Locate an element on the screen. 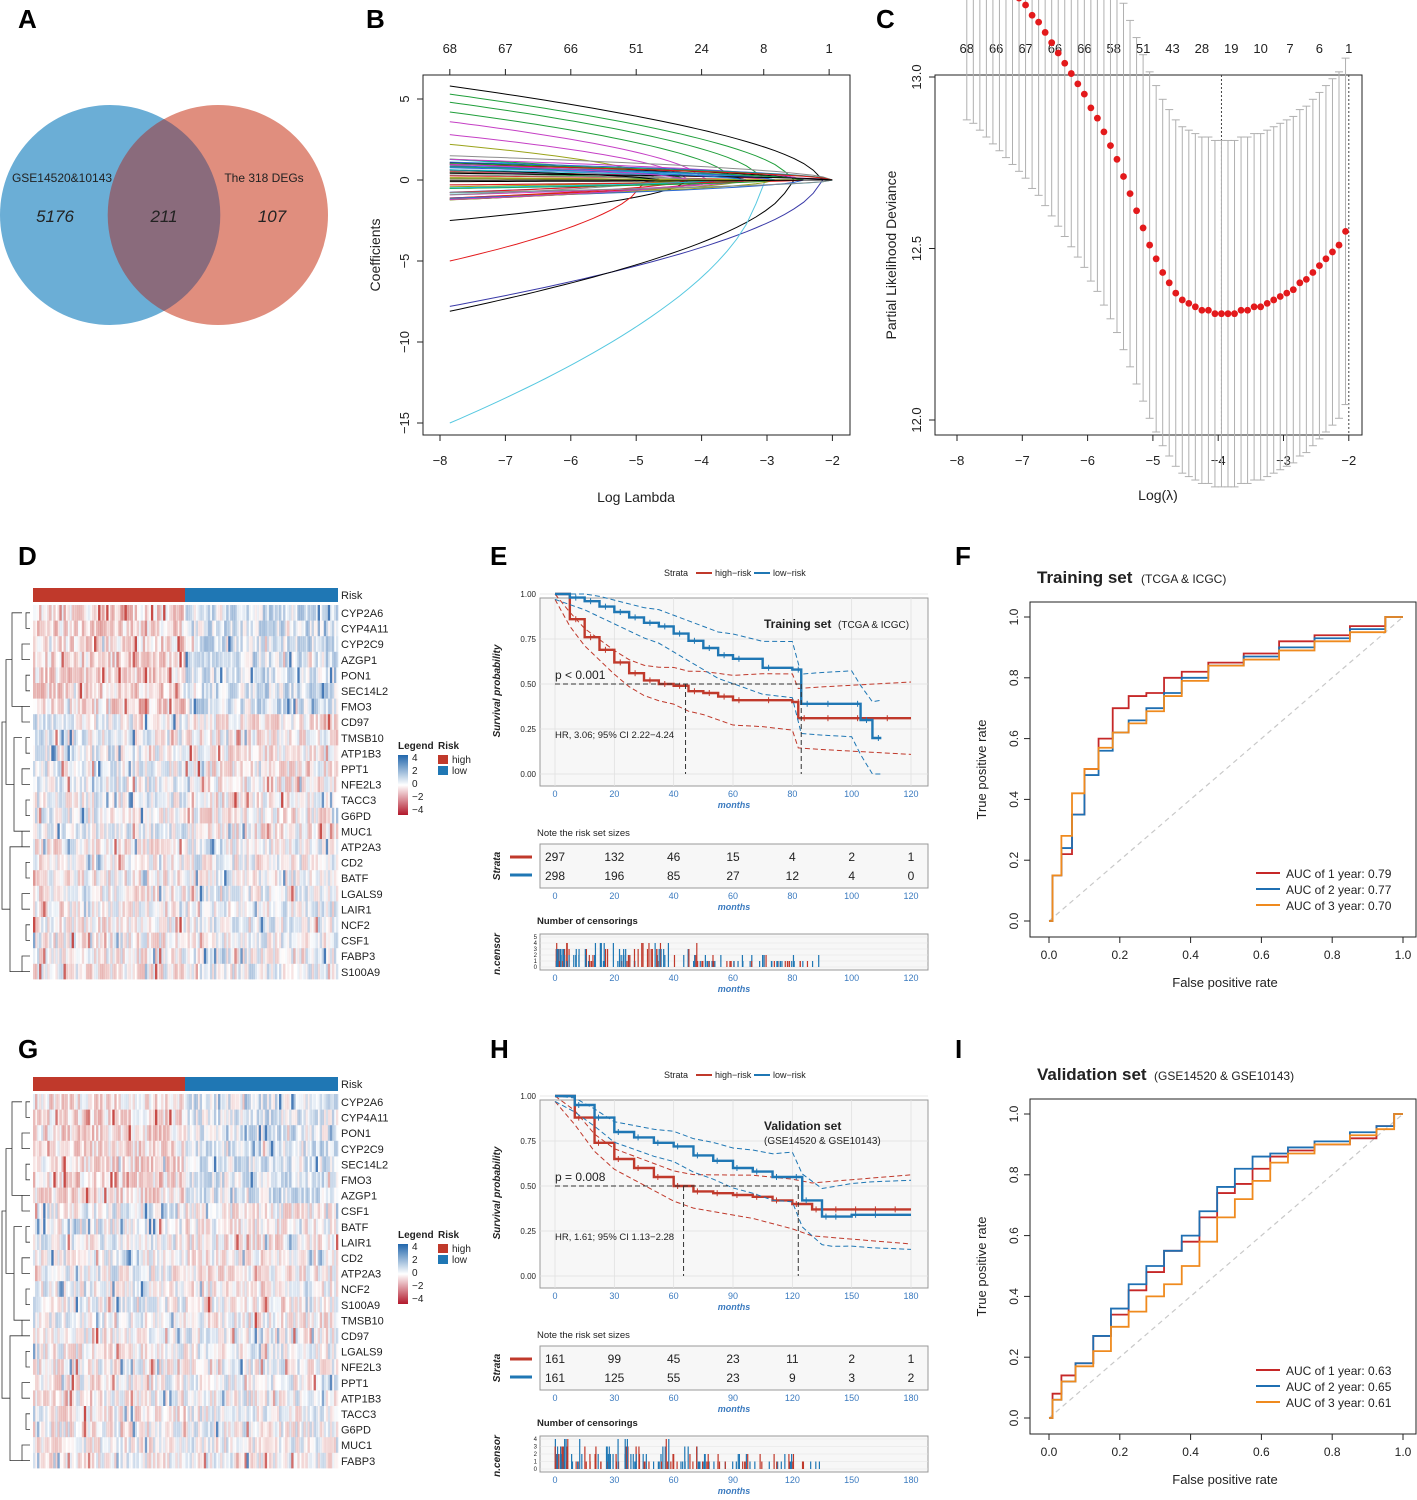 This screenshot has height=1500, width=1417. cv-point is located at coordinates (1130, 194).